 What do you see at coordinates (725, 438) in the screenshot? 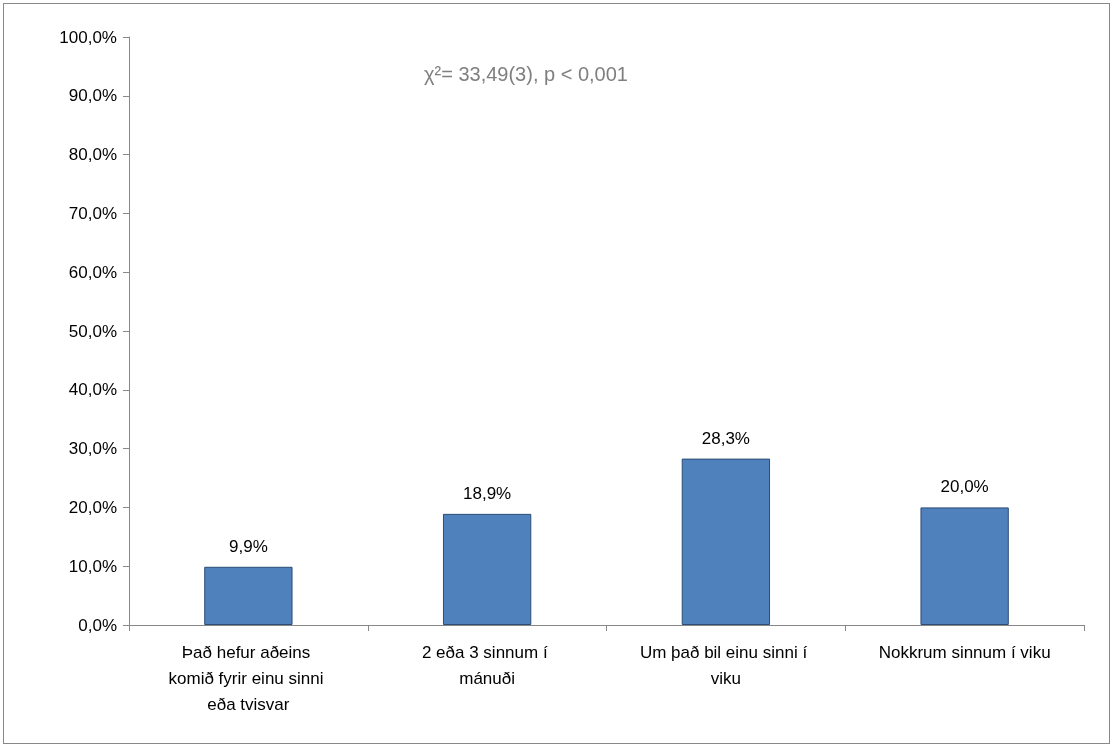
I see `data-label: 28,3%` at bounding box center [725, 438].